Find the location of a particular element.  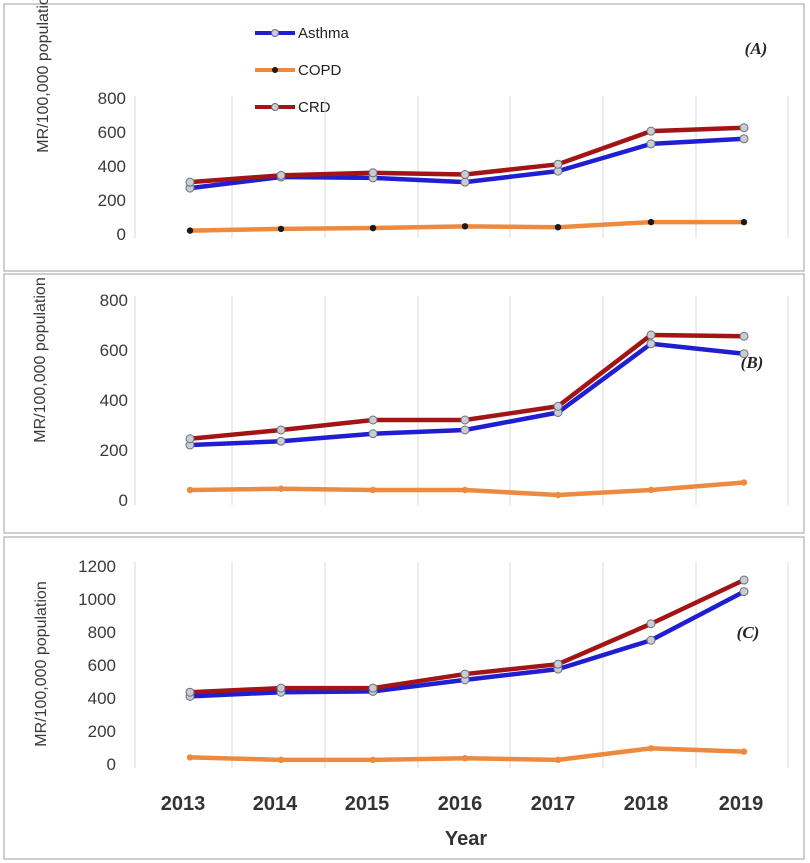

panel-b-copd-point-2013 is located at coordinates (190, 490).